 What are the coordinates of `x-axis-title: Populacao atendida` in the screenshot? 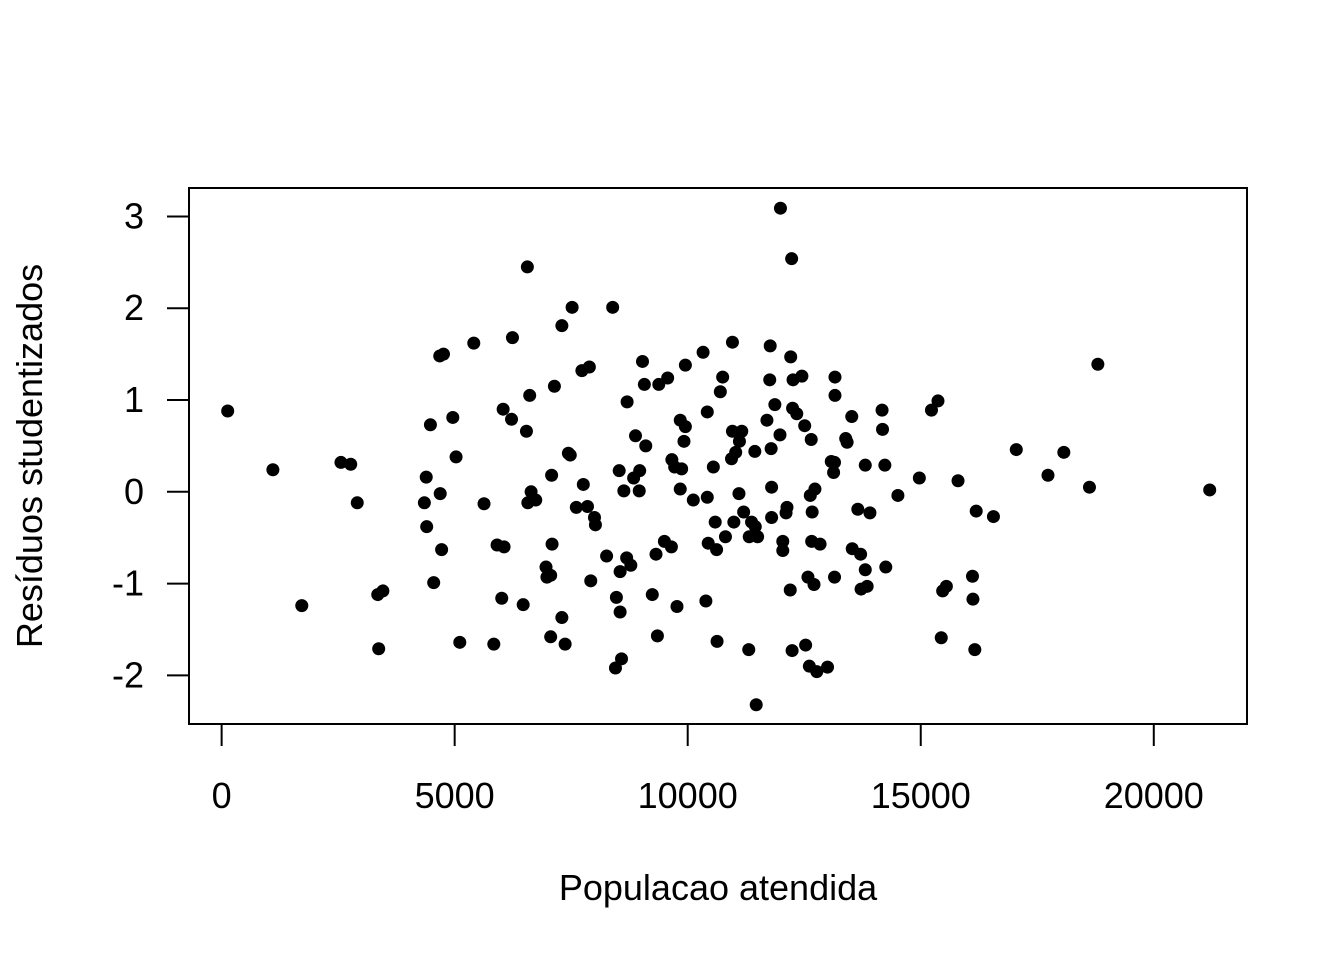 It's located at (718, 887).